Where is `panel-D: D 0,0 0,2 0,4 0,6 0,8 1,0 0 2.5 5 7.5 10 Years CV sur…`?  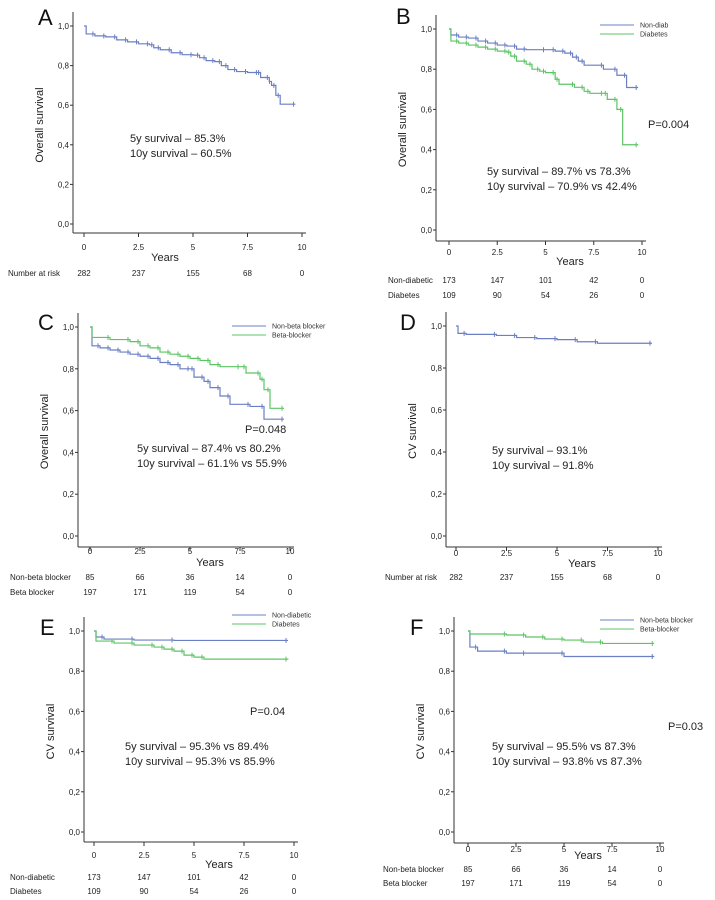
panel-D: D 0,0 0,2 0,4 0,6 0,8 1,0 0 2.5 5 7.5 10 Years CV sur… is located at coordinates (524, 446).